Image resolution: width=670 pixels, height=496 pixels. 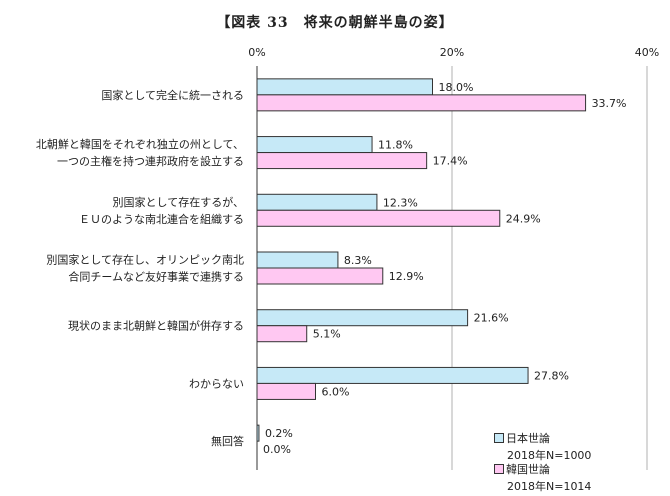 What do you see at coordinates (523, 218) in the screenshot?
I see `data-label: 24.9%` at bounding box center [523, 218].